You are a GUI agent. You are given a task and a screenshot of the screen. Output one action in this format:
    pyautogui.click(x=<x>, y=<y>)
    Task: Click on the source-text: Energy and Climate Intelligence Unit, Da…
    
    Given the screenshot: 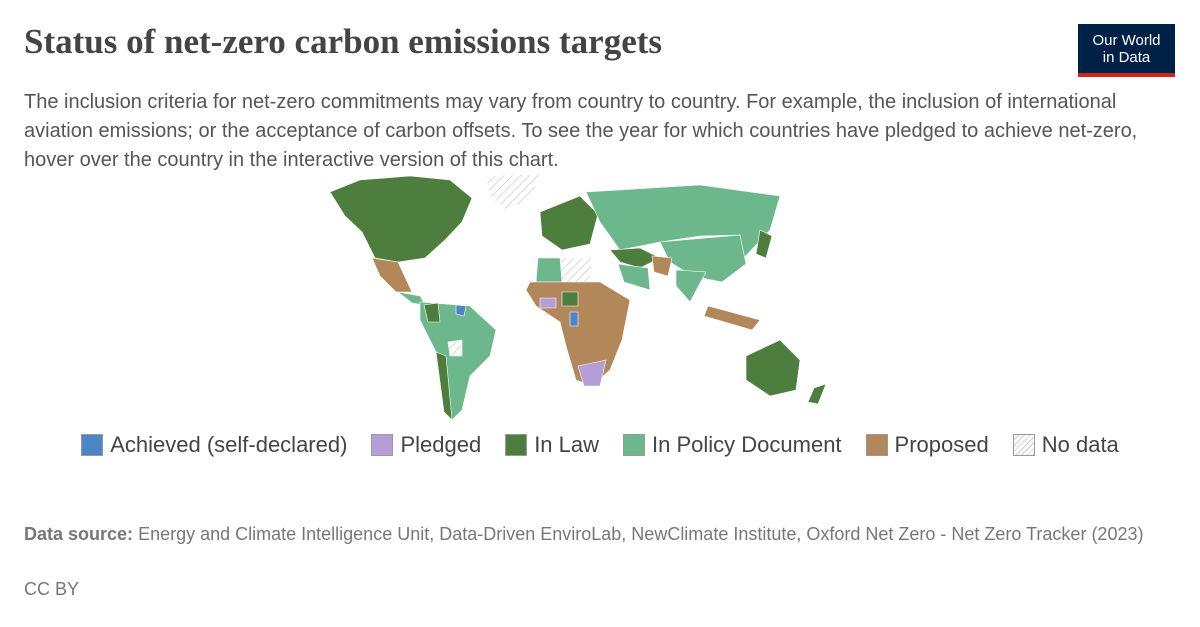 What is the action you would take?
    pyautogui.click(x=641, y=534)
    